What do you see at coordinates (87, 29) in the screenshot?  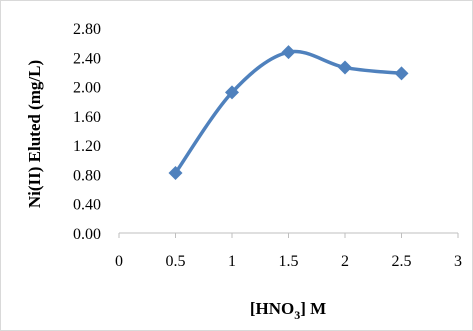 I see `y-tick-label: 2.80` at bounding box center [87, 29].